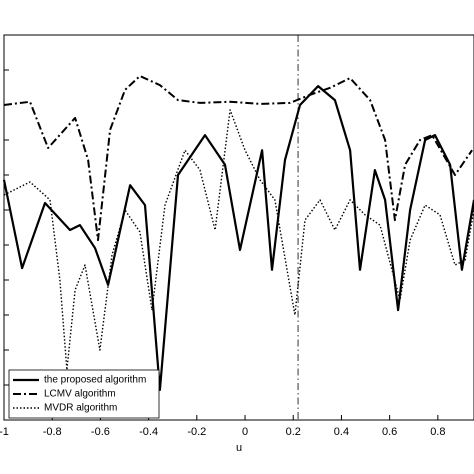 The image size is (474, 474). I want to click on x-tick-label: -0.6, so click(100, 432).